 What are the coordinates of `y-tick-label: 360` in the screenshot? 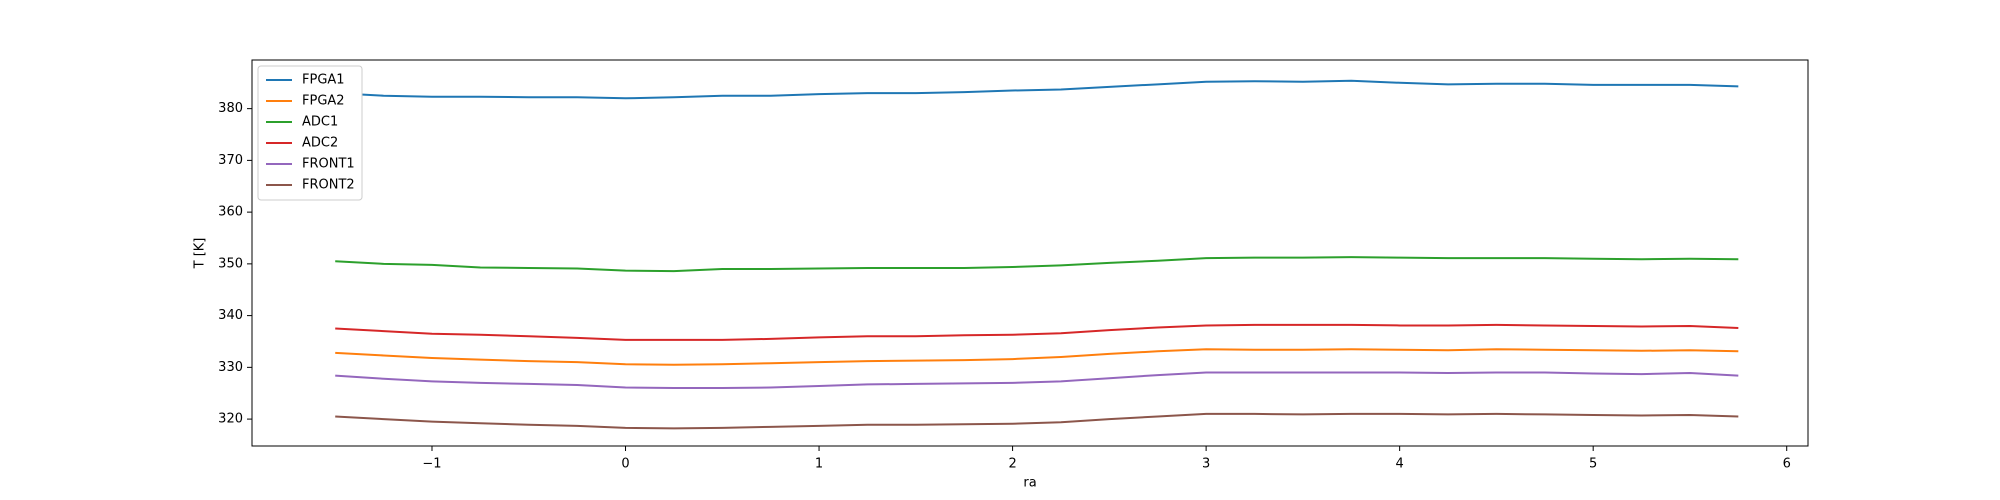 It's located at (230, 212).